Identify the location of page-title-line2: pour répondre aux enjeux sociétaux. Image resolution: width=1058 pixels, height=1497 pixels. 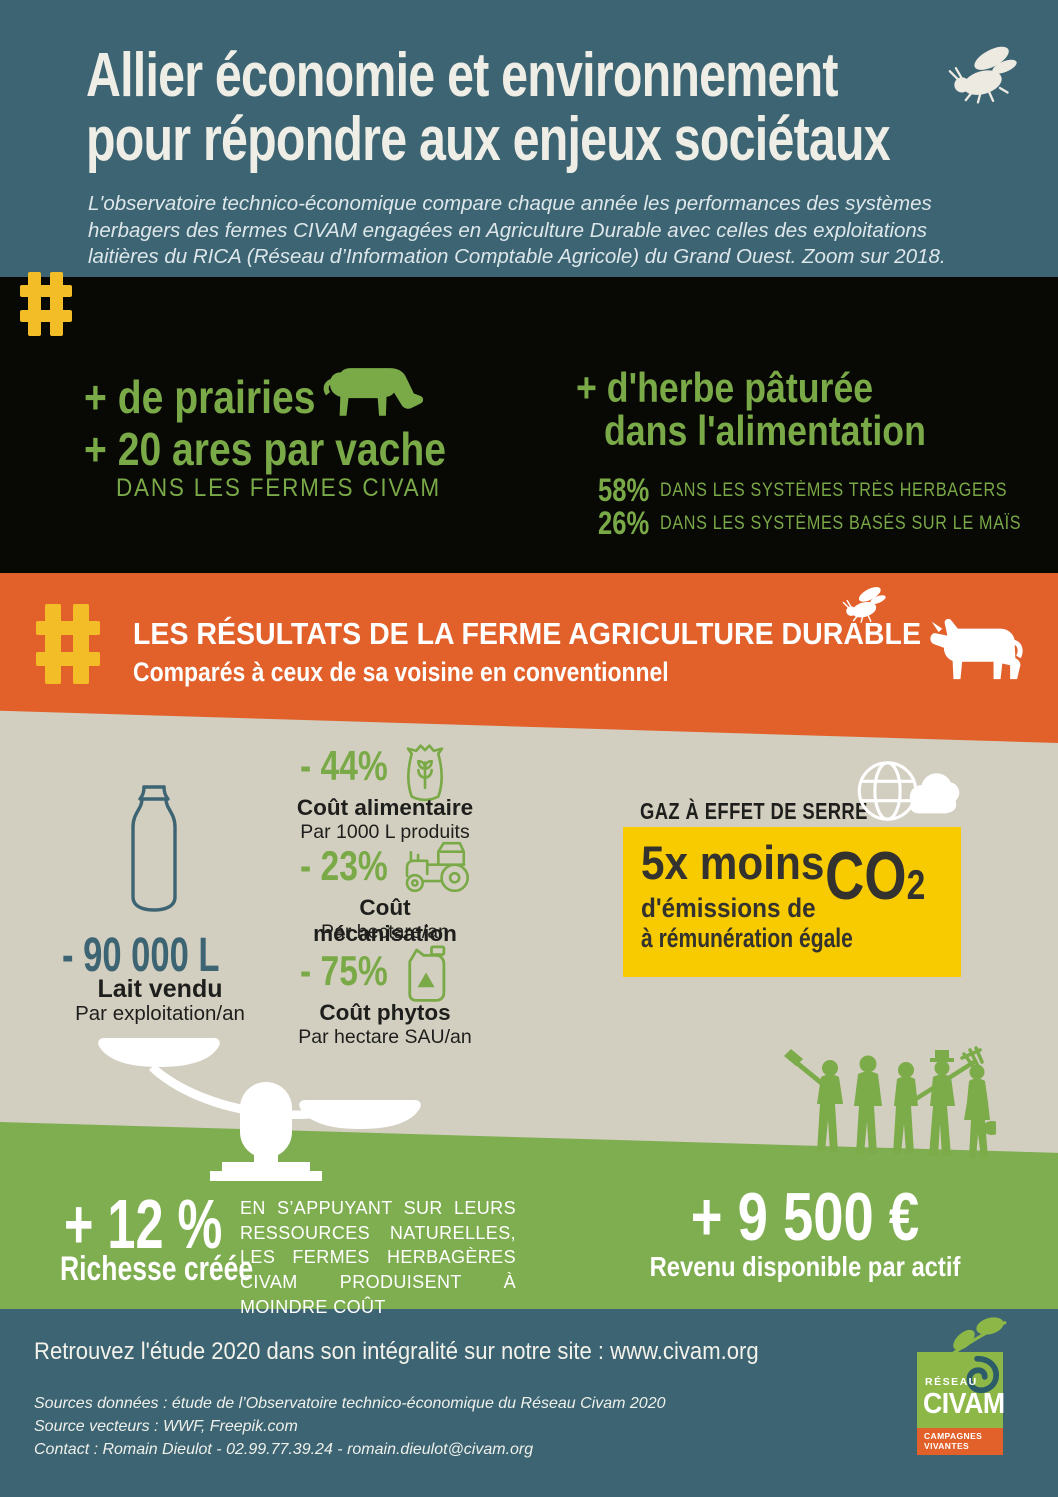
(488, 139).